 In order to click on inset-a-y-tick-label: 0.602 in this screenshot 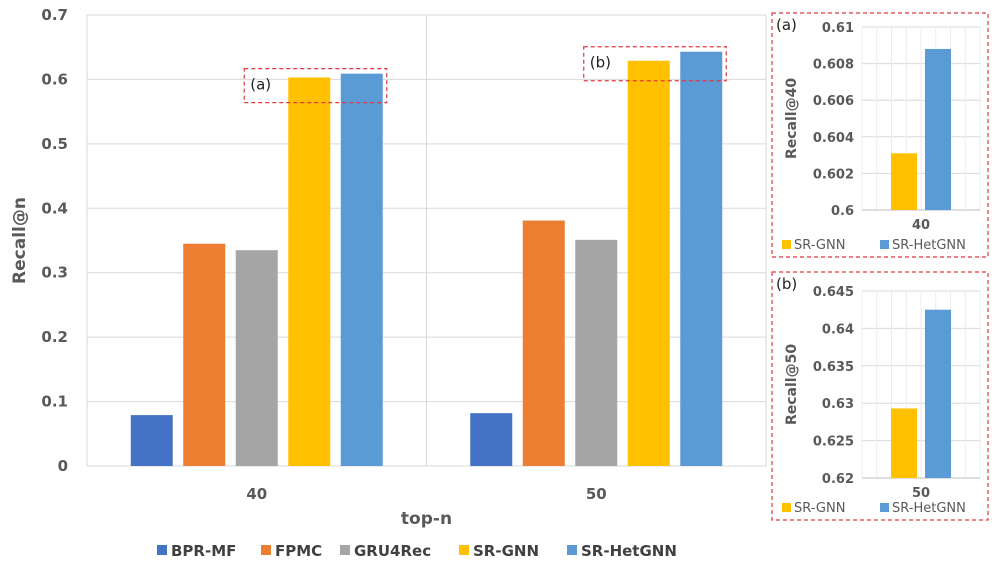, I will do `click(833, 174)`.